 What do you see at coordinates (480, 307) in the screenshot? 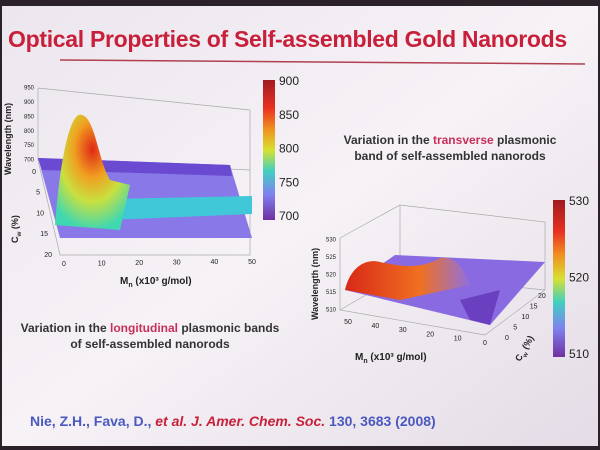
I see `right-surface-shade` at bounding box center [480, 307].